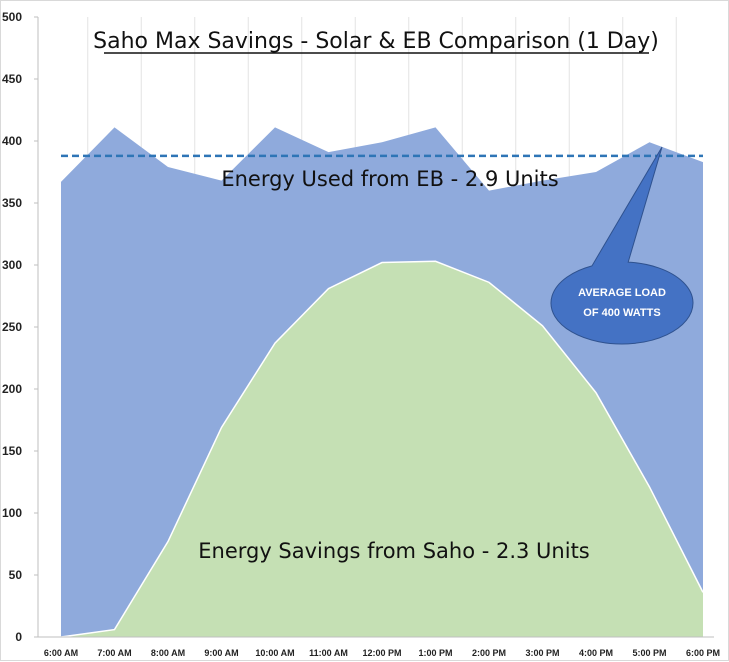  What do you see at coordinates (12, 17) in the screenshot?
I see `y-tick-label: 500` at bounding box center [12, 17].